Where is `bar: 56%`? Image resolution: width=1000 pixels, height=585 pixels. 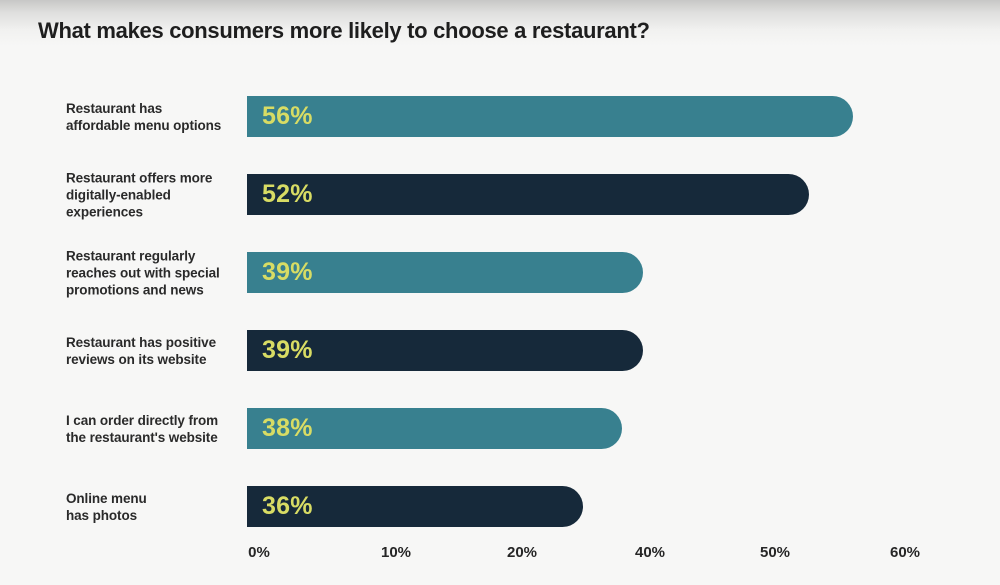
bar: 56% is located at coordinates (550, 116).